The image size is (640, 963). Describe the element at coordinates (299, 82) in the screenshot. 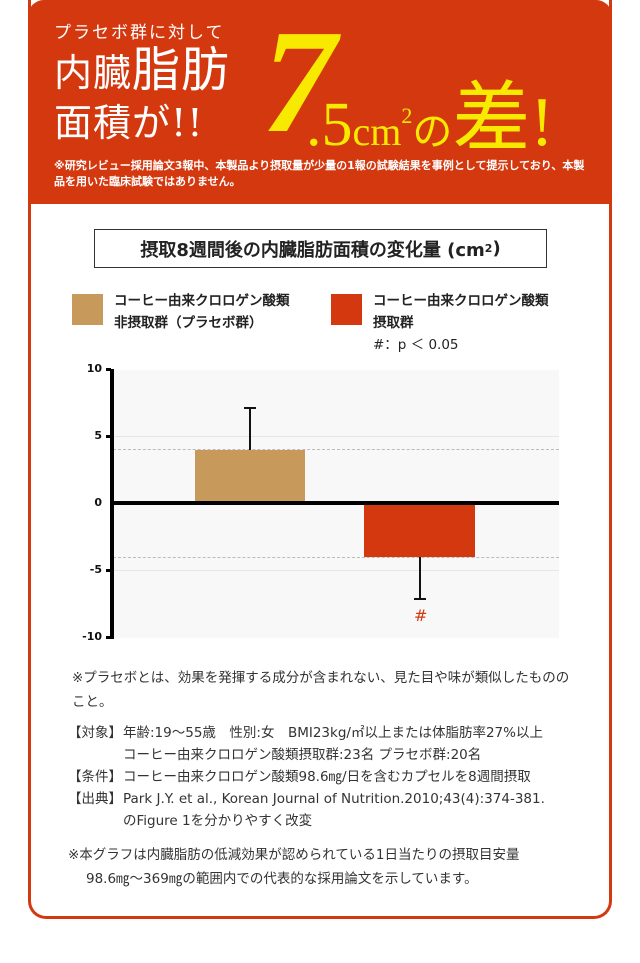

I see `headline-number: 7` at that location.